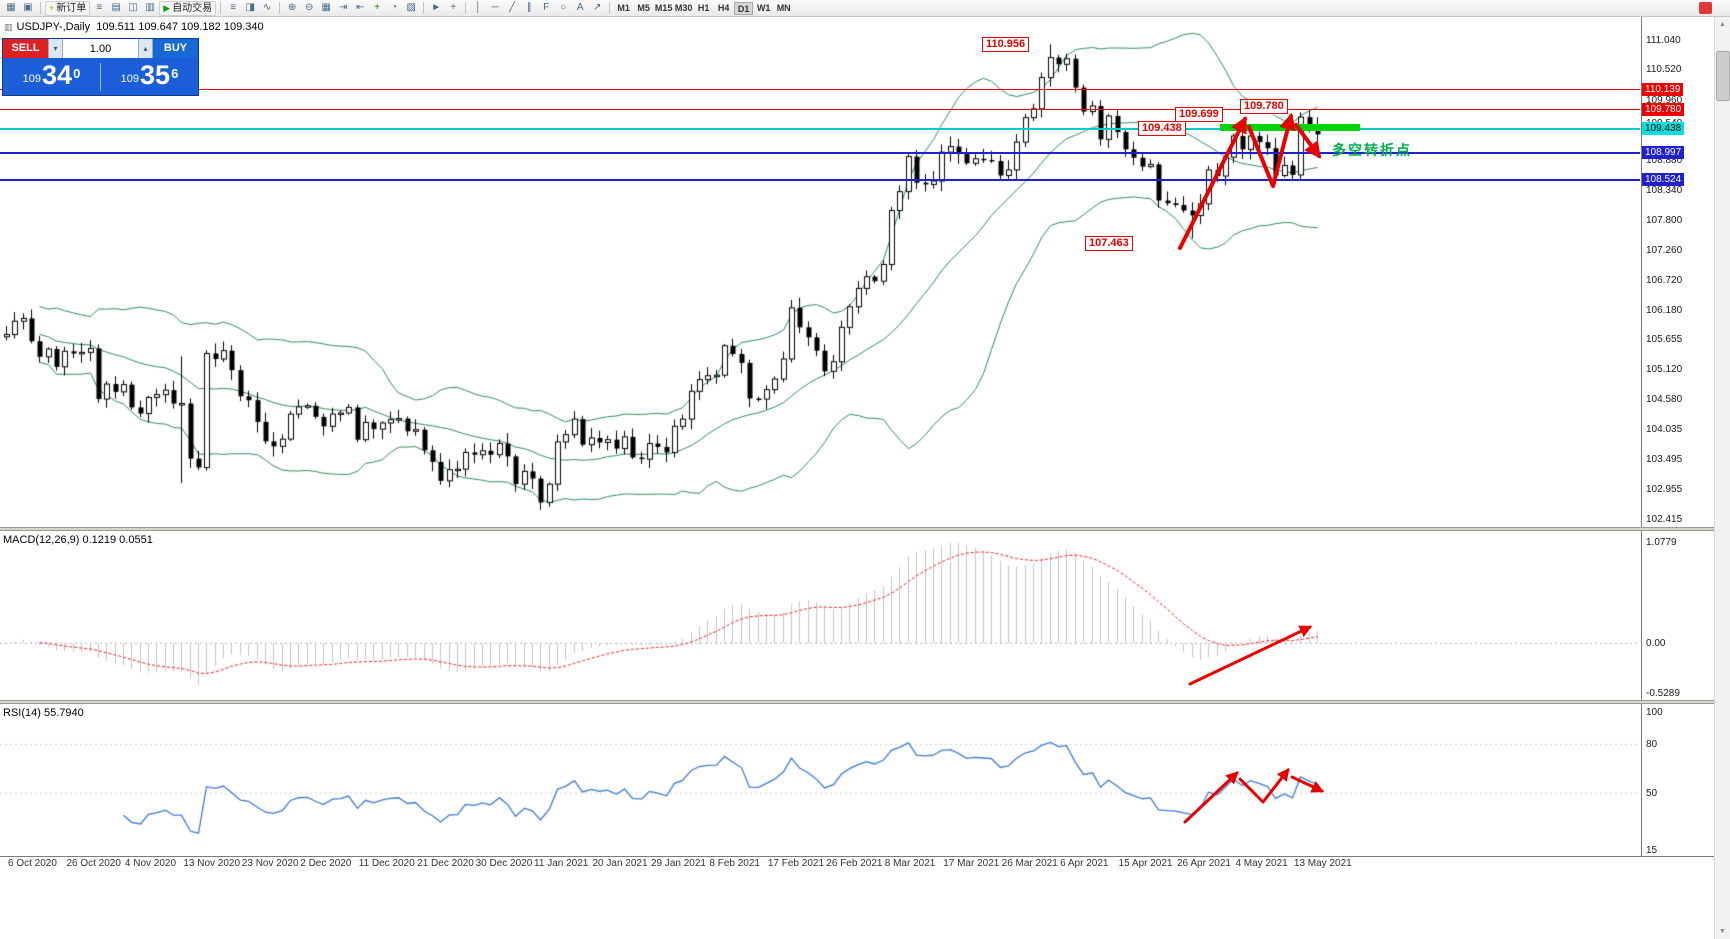 This screenshot has width=1730, height=939. What do you see at coordinates (1722, 24) in the screenshot?
I see `scroll-up-button: ▲` at bounding box center [1722, 24].